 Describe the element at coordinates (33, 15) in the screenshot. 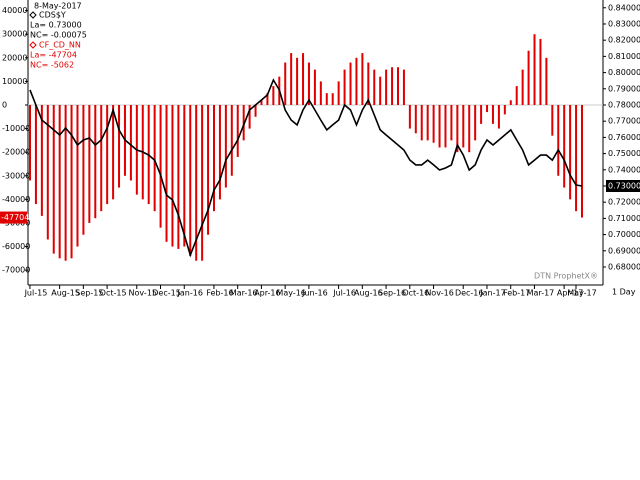

I see `legend-marker` at that location.